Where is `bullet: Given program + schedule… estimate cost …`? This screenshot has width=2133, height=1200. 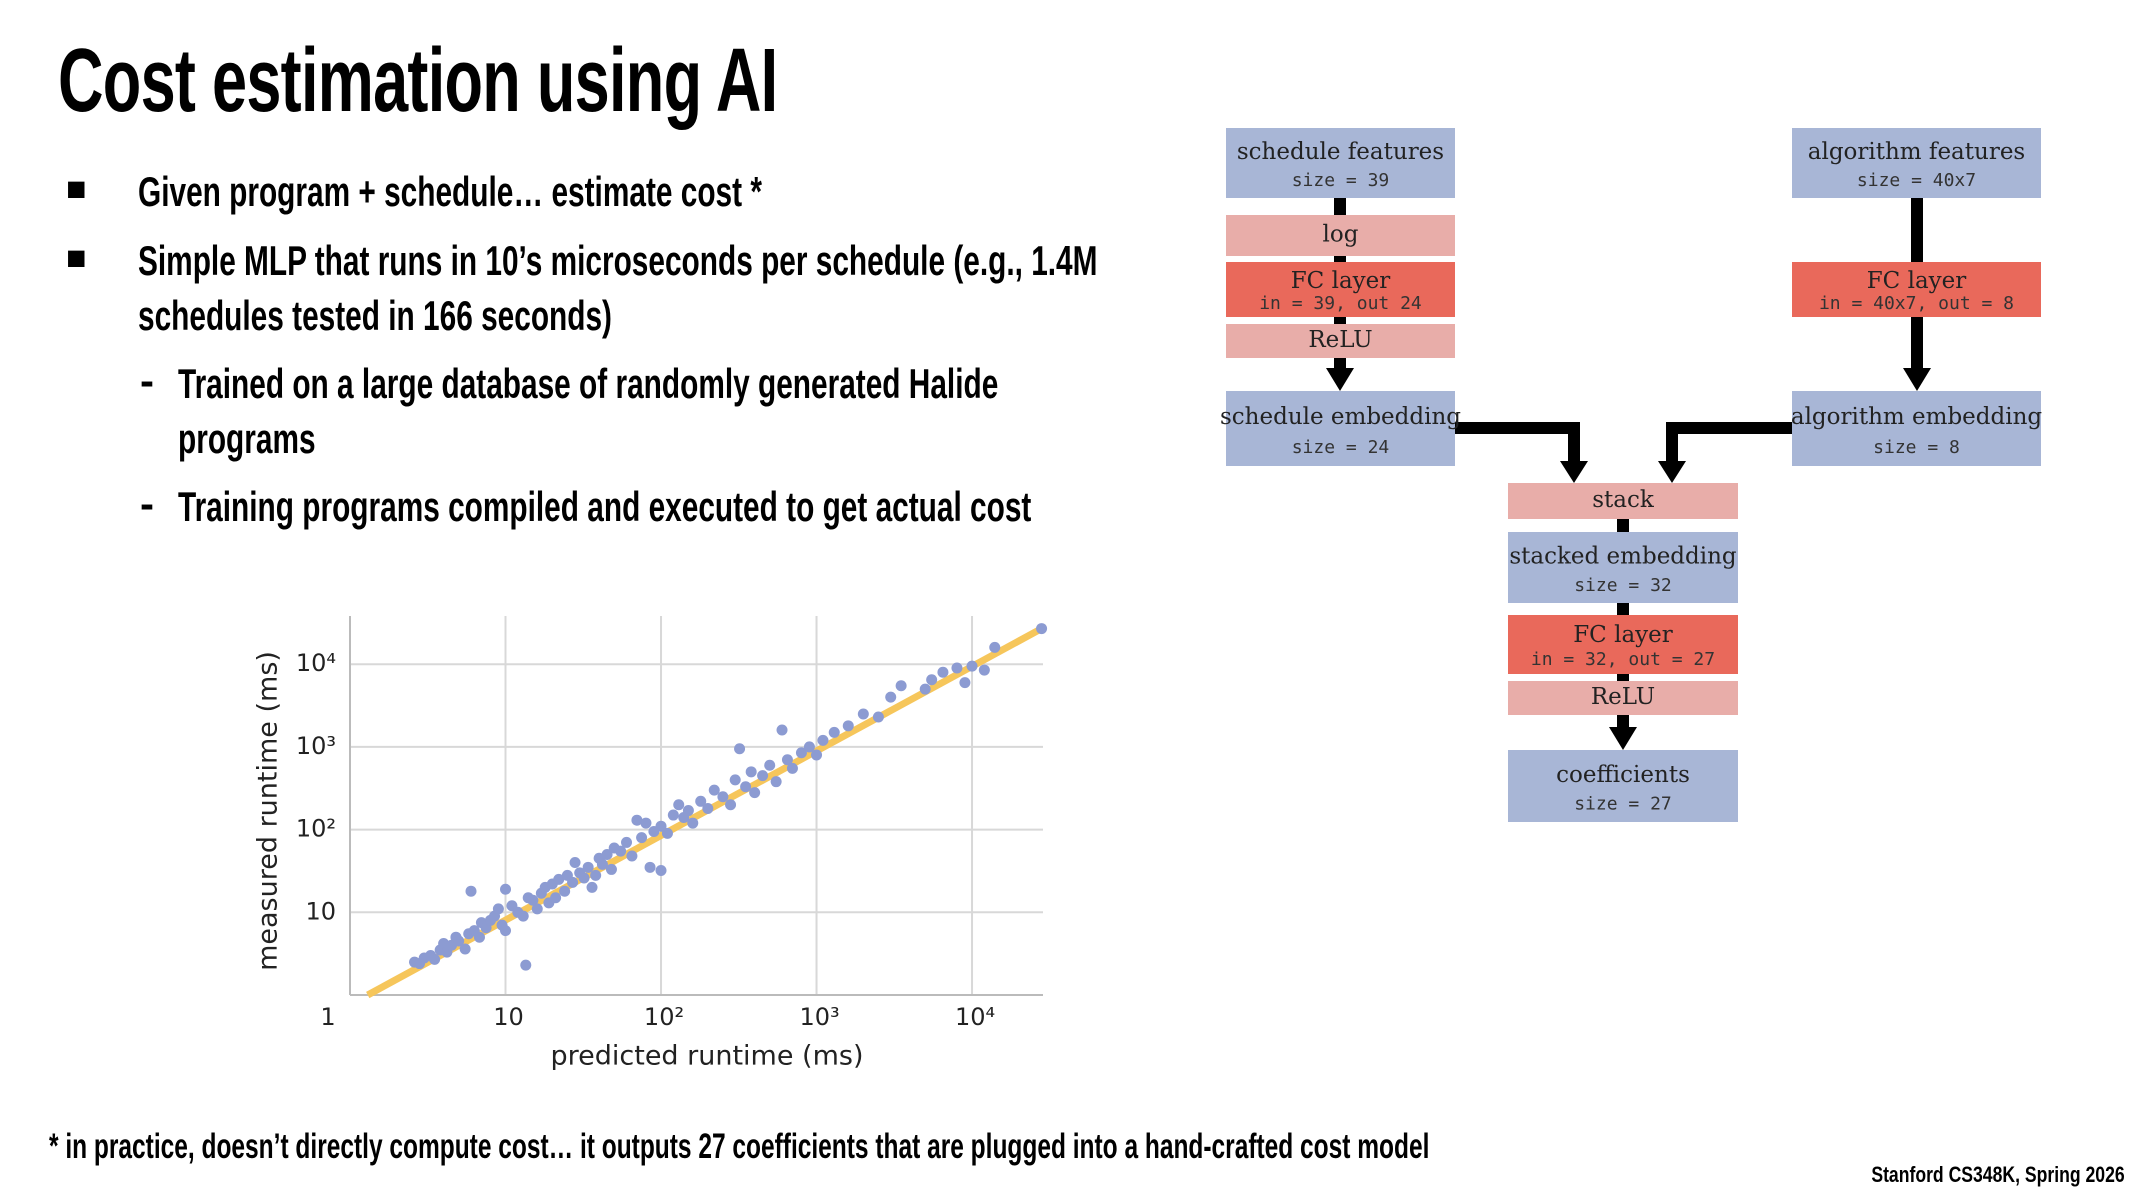
bullet: Given program + schedule… estimate cost … is located at coordinates (450, 191).